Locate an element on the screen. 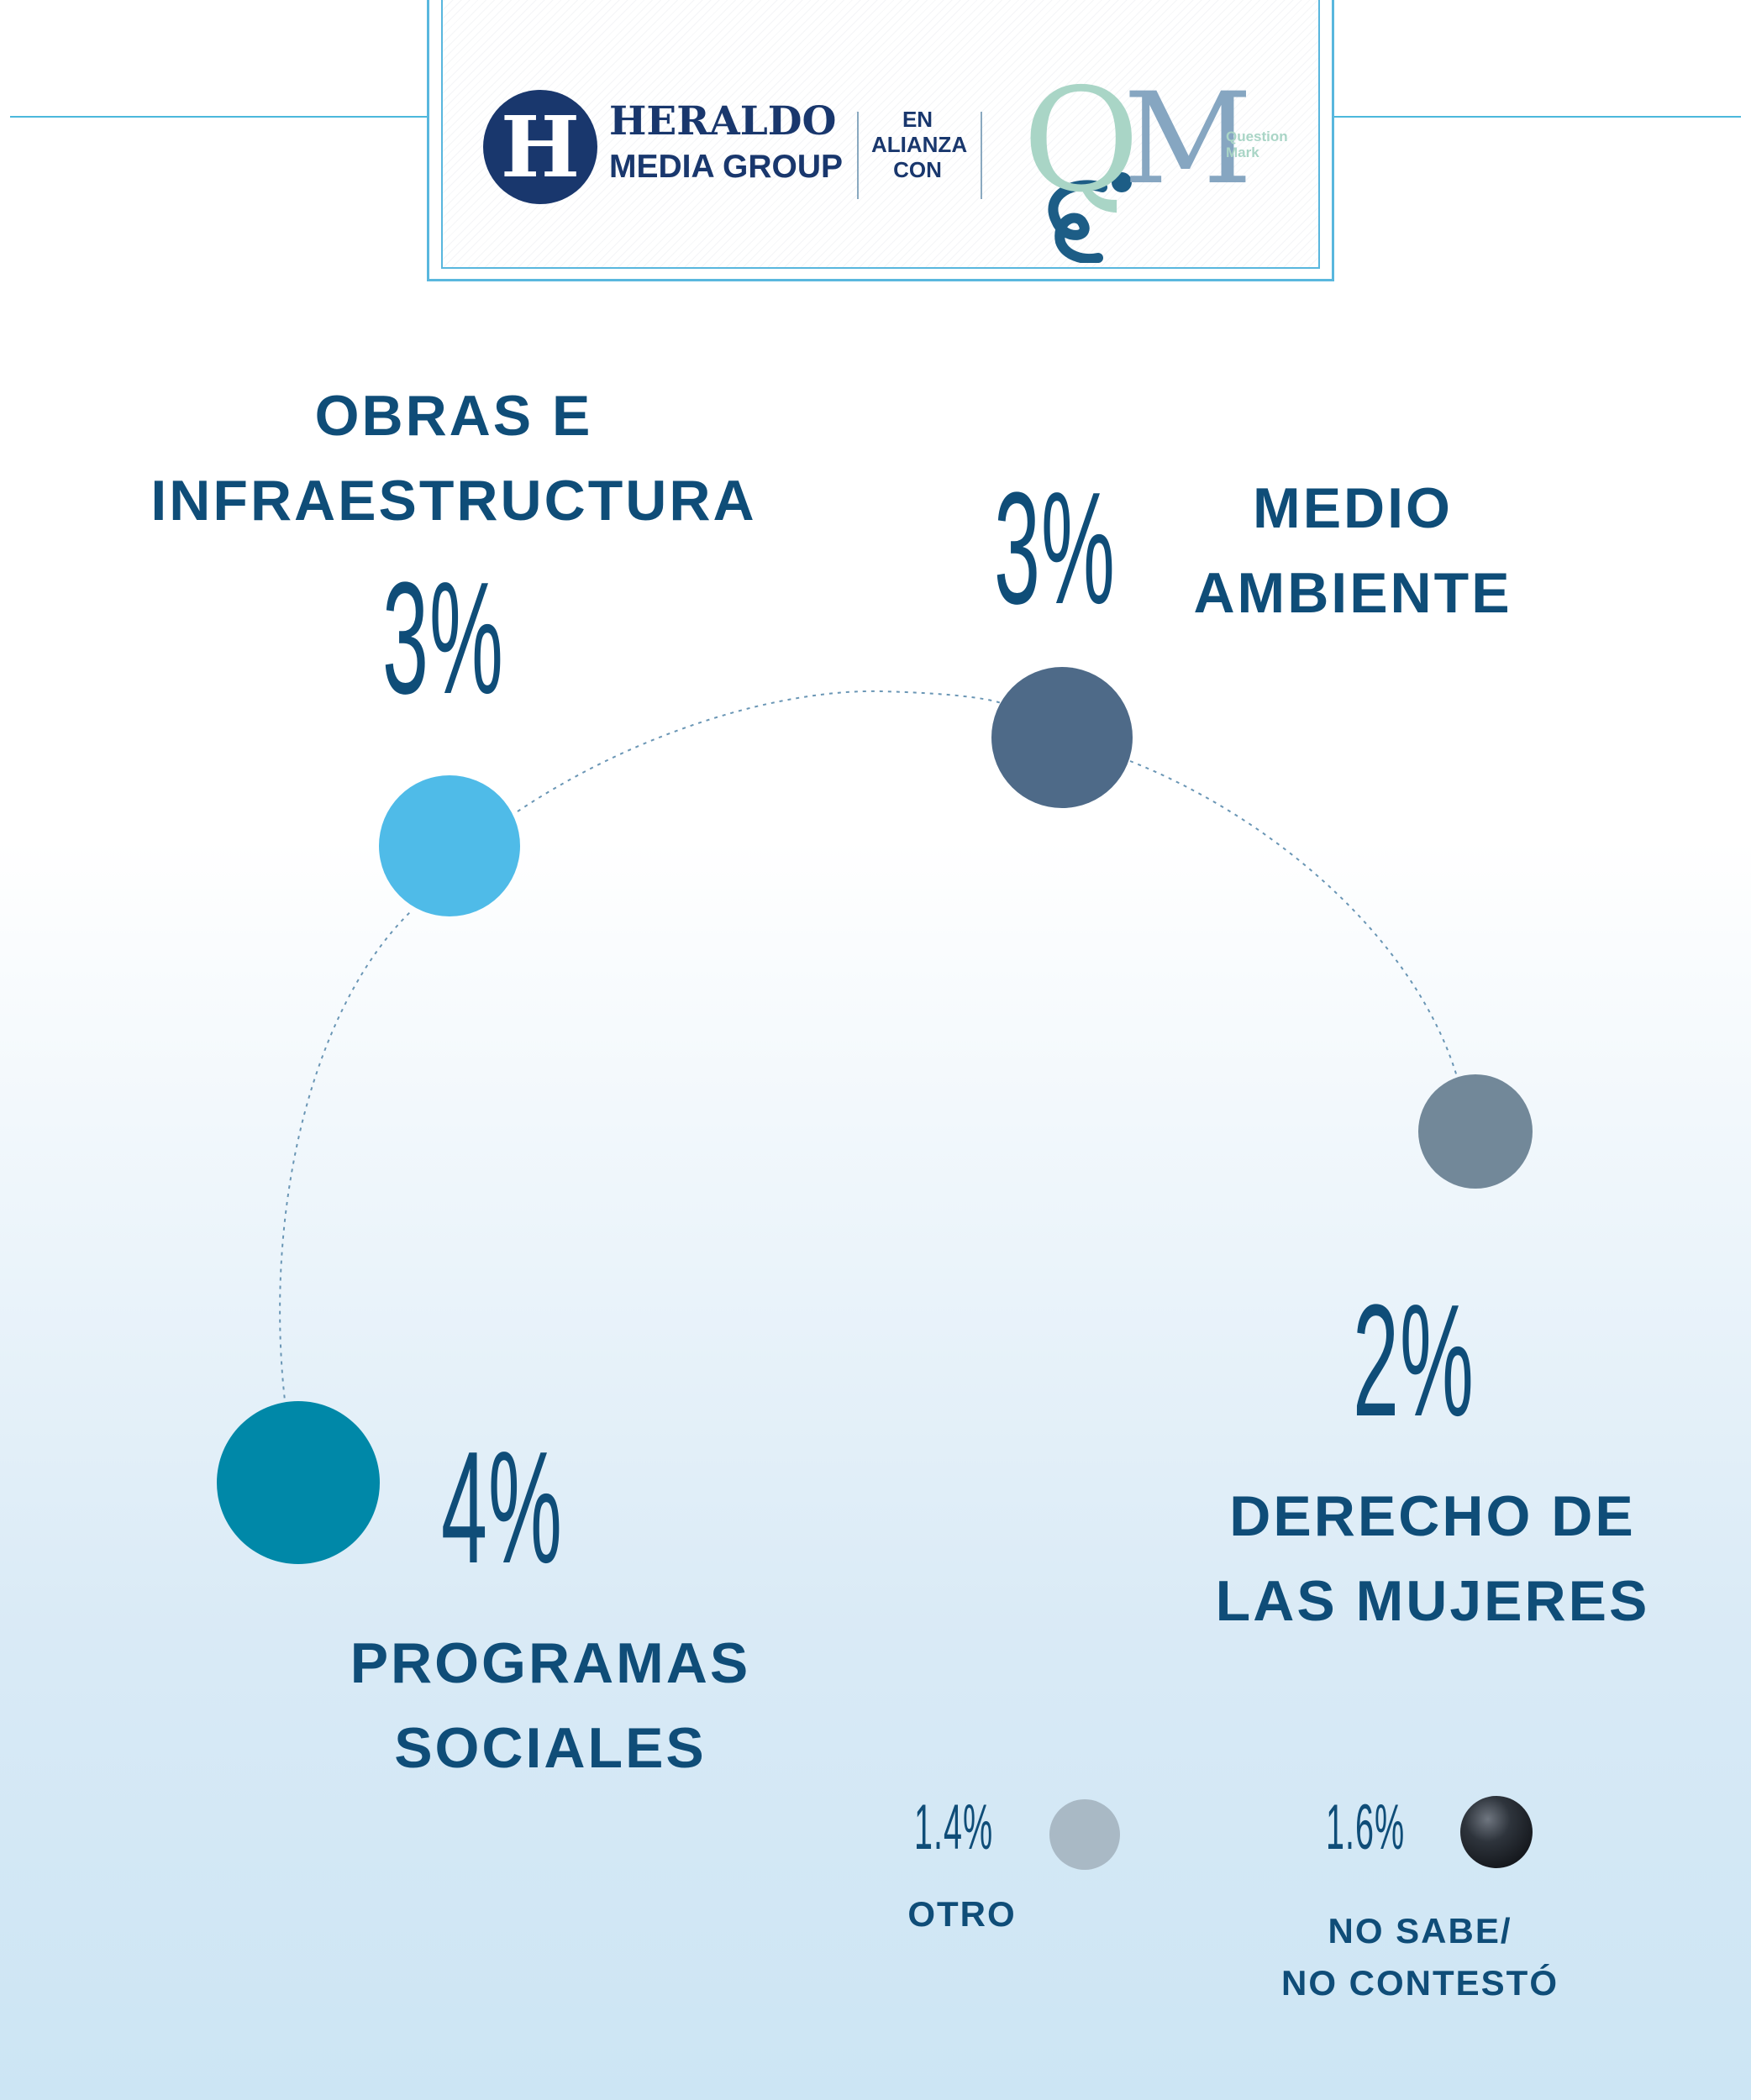  value-label-derecho-mujeres: 2% is located at coordinates (1414, 1361).